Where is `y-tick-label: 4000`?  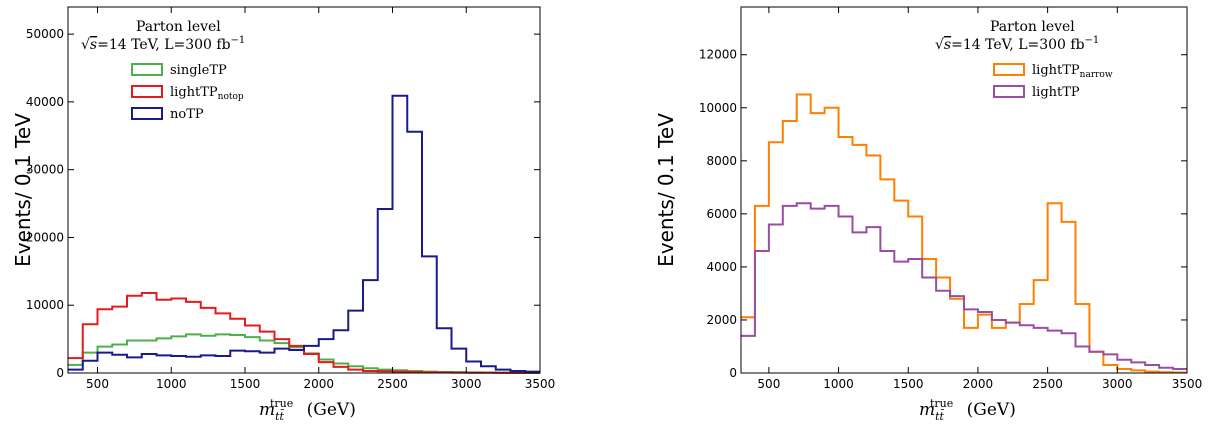
y-tick-label: 4000 is located at coordinates (721, 267).